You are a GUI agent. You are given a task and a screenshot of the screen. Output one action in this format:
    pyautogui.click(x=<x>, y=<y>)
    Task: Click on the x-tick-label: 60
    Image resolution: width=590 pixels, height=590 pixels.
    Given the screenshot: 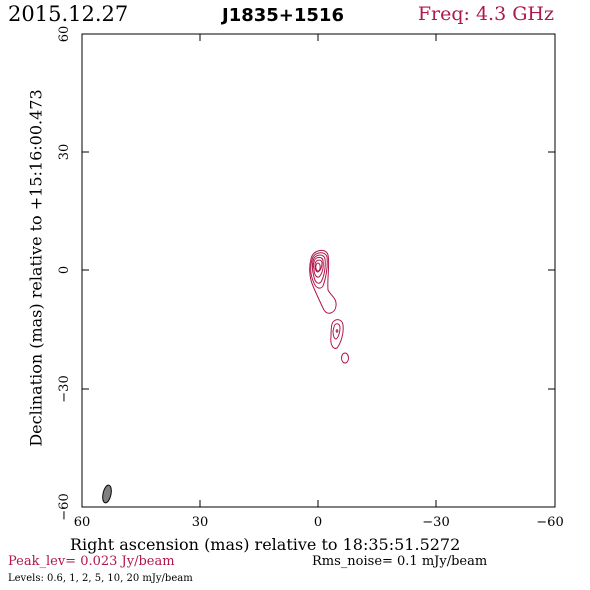 What is the action you would take?
    pyautogui.click(x=82, y=522)
    